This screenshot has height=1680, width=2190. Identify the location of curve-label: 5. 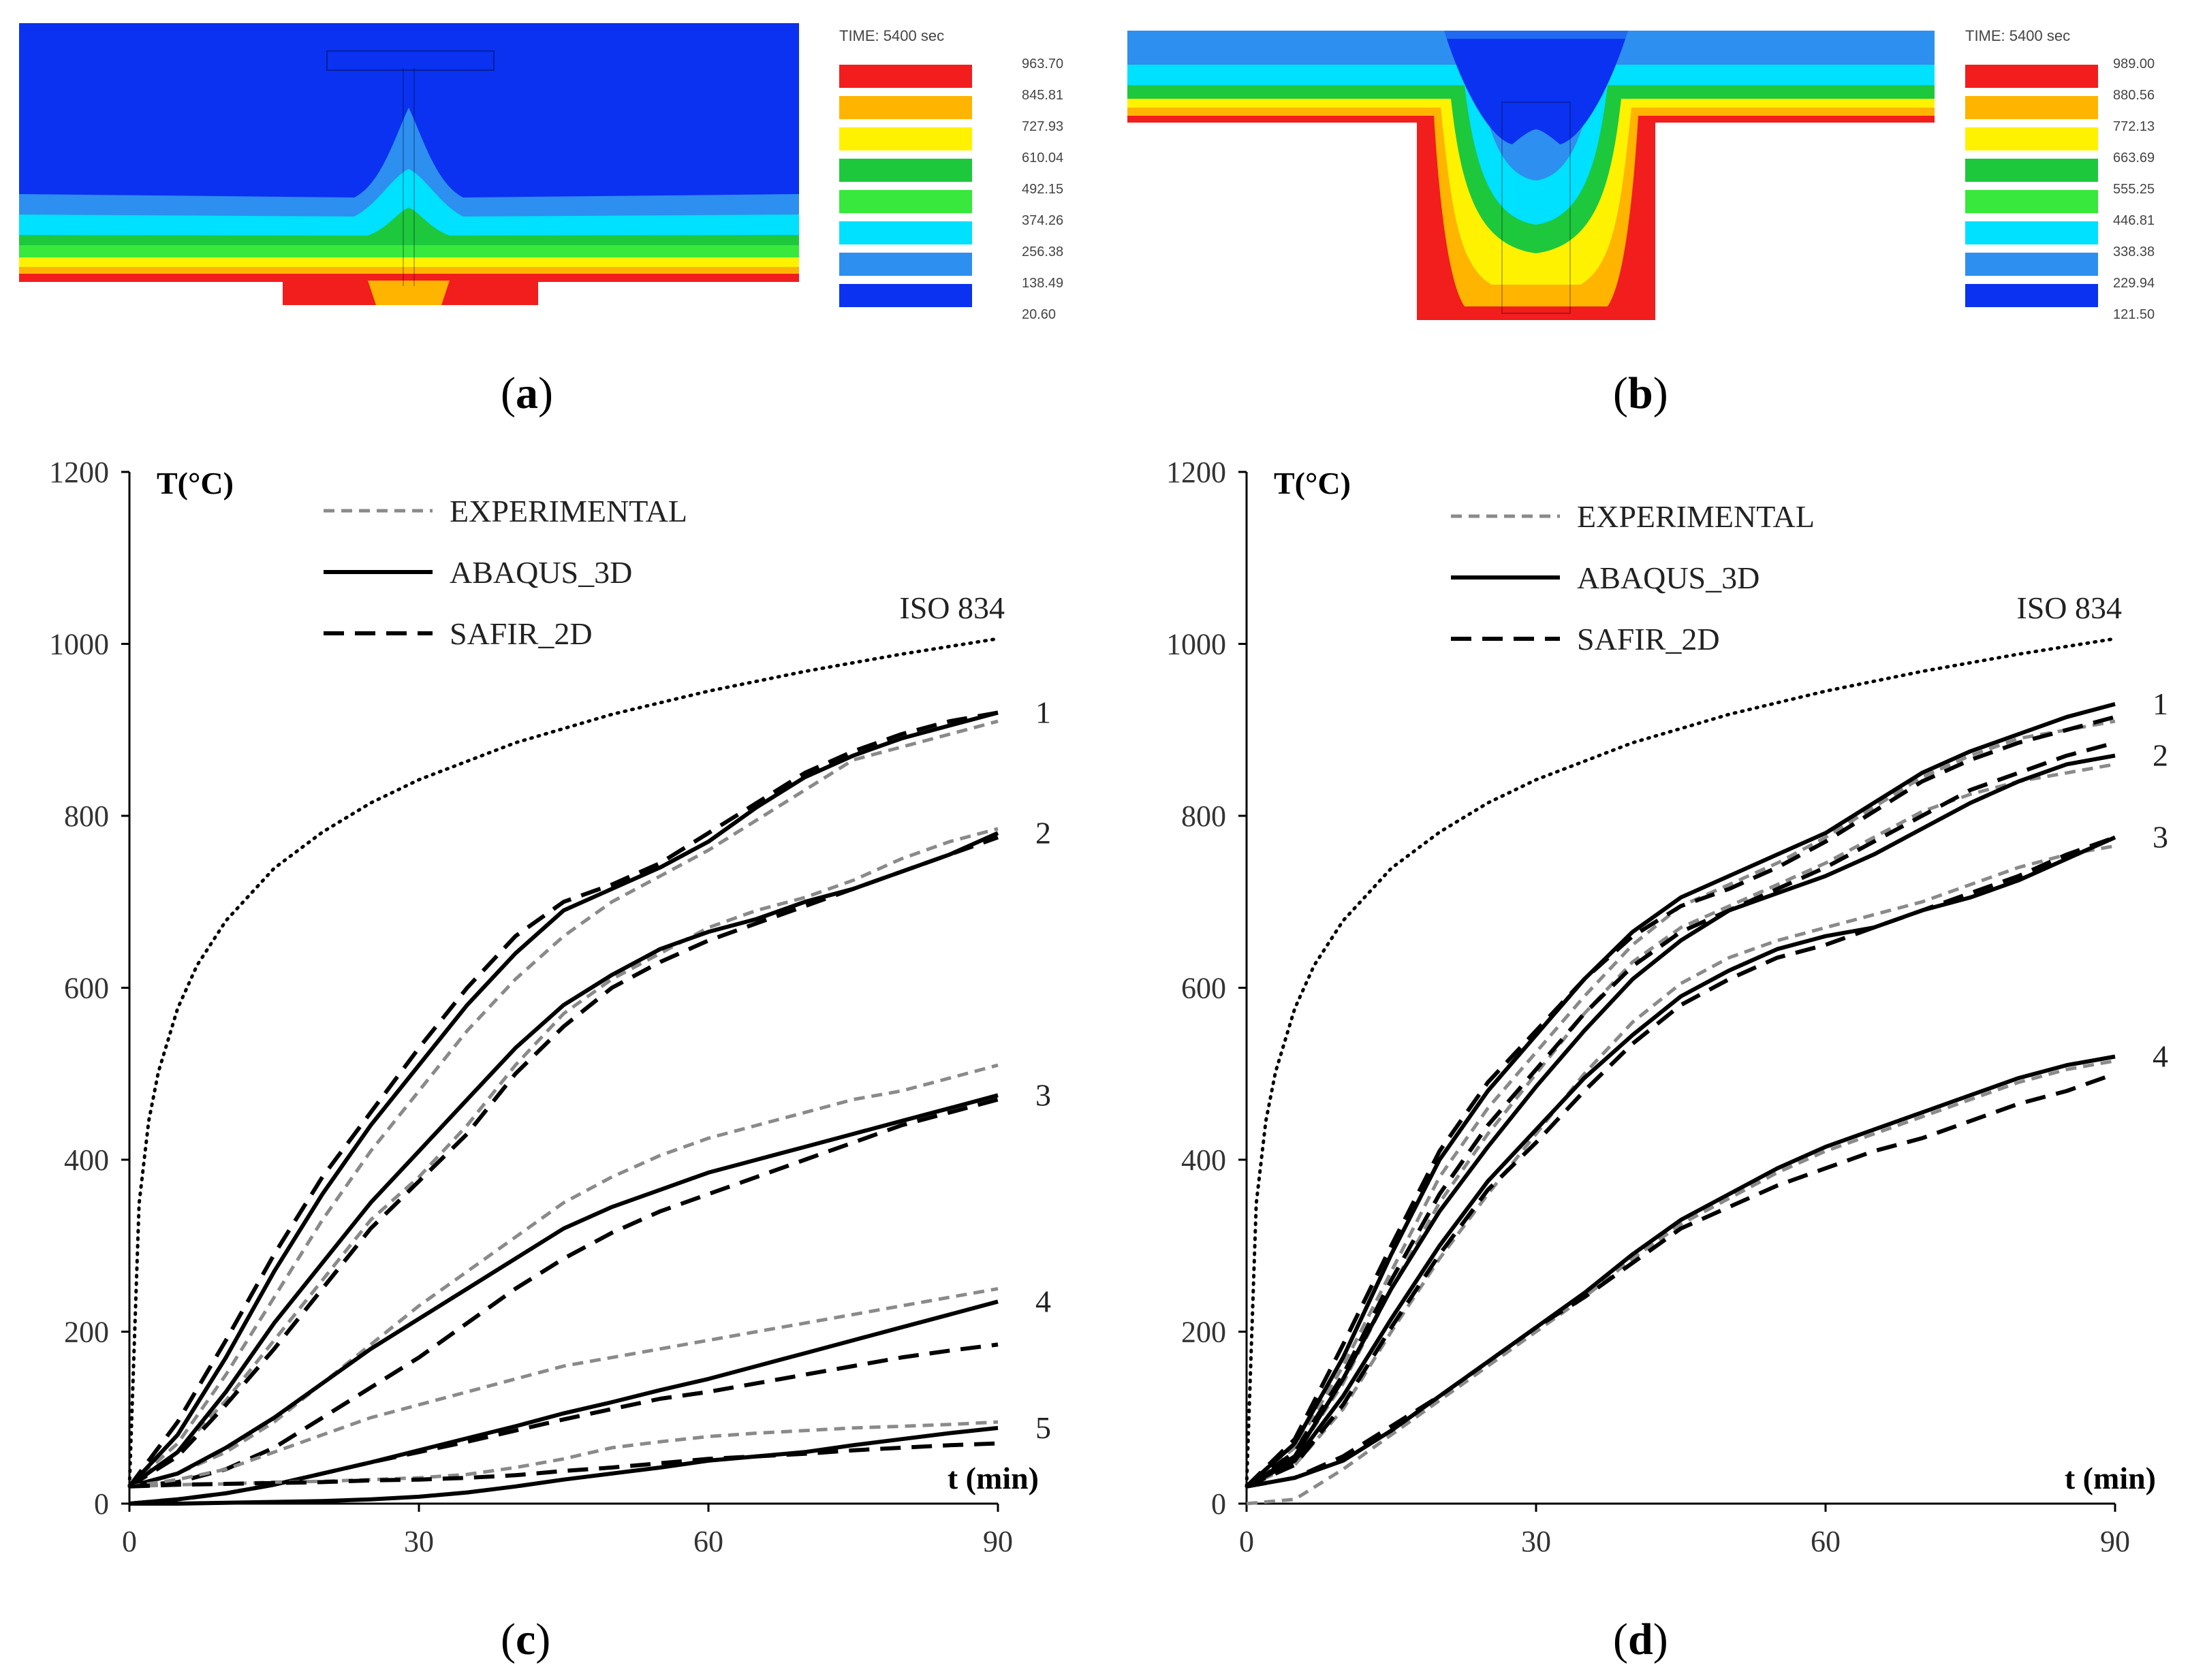
(1043, 1428).